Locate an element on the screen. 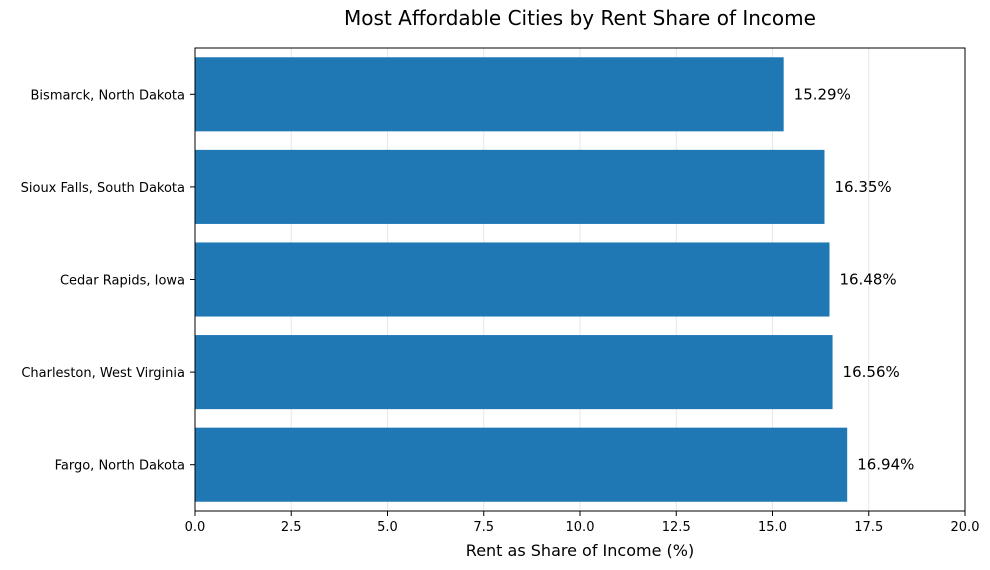  y-tick-label: Cedar Rapids, Iowa is located at coordinates (122, 281).